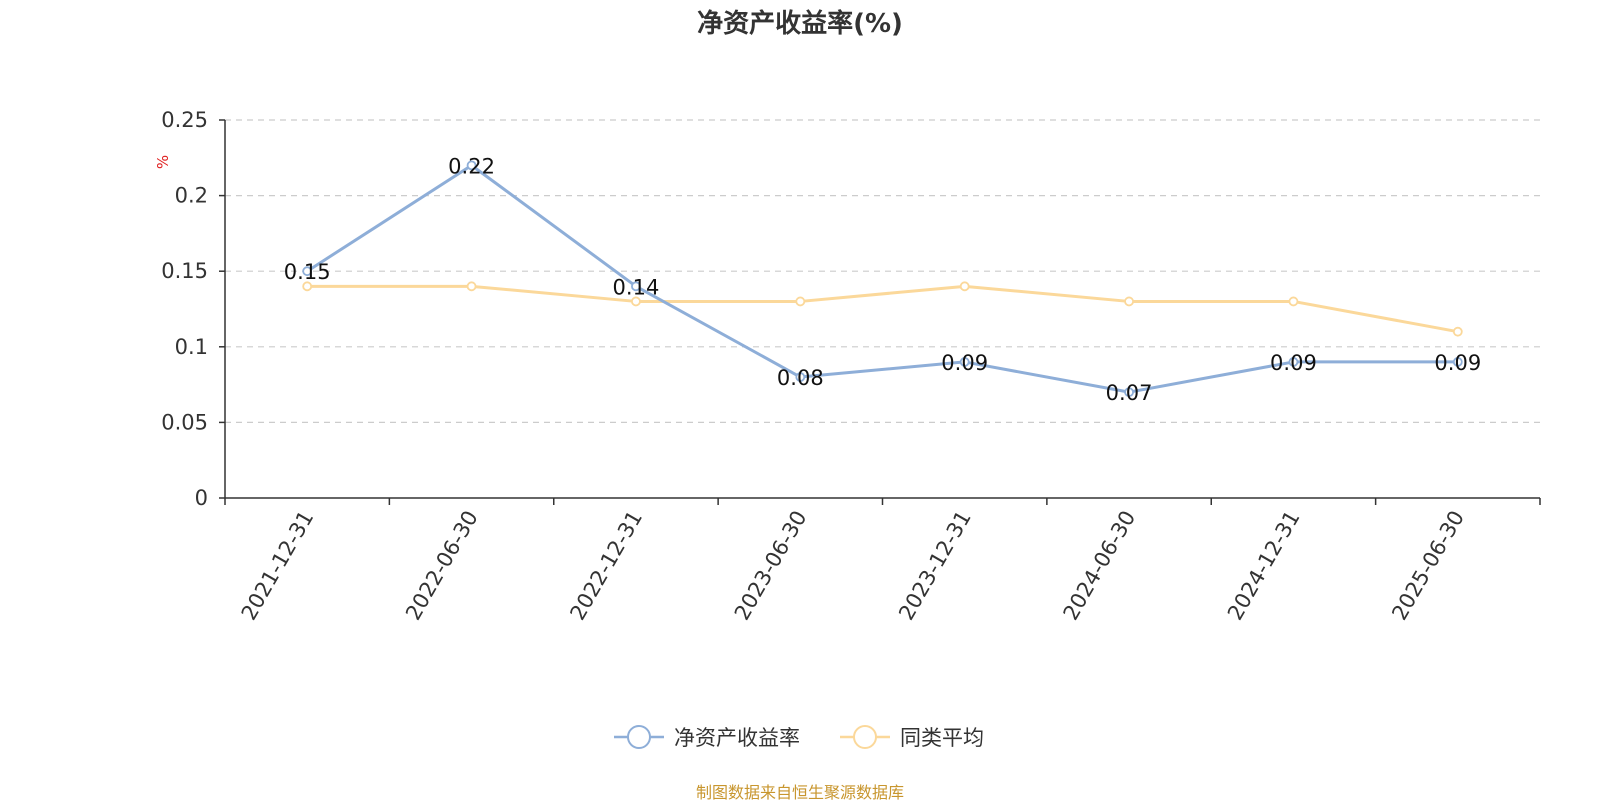 The width and height of the screenshot is (1600, 800). I want to click on y-tick-label: 0.15, so click(184, 271).